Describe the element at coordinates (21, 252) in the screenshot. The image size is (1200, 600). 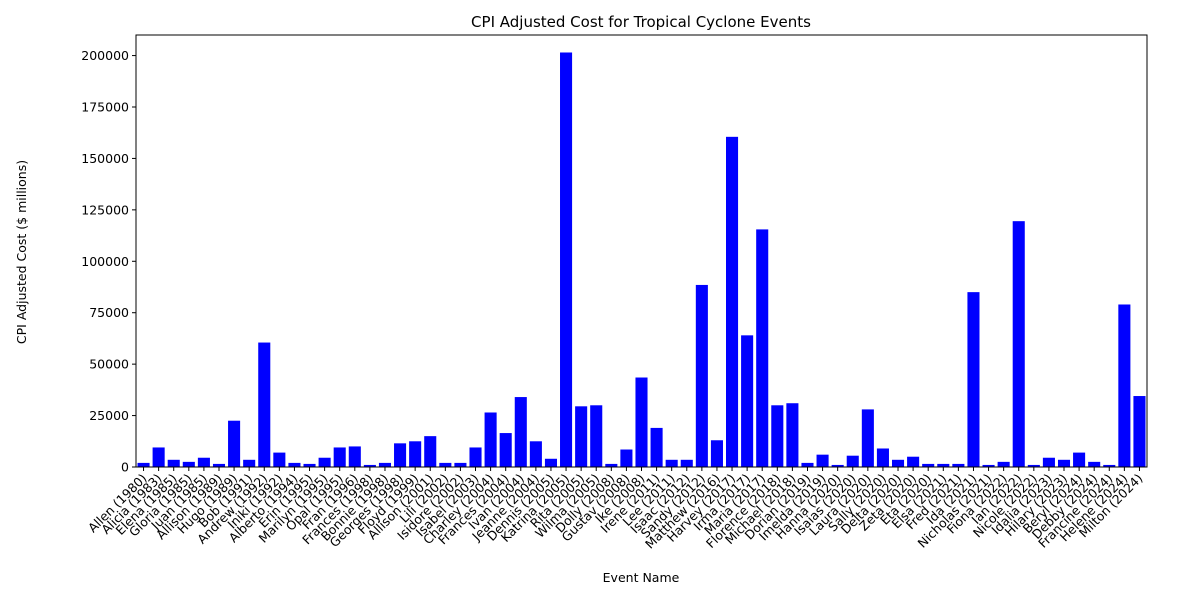
I see `y-axis-label: CPI Adjusted Cost ($ millions)` at that location.